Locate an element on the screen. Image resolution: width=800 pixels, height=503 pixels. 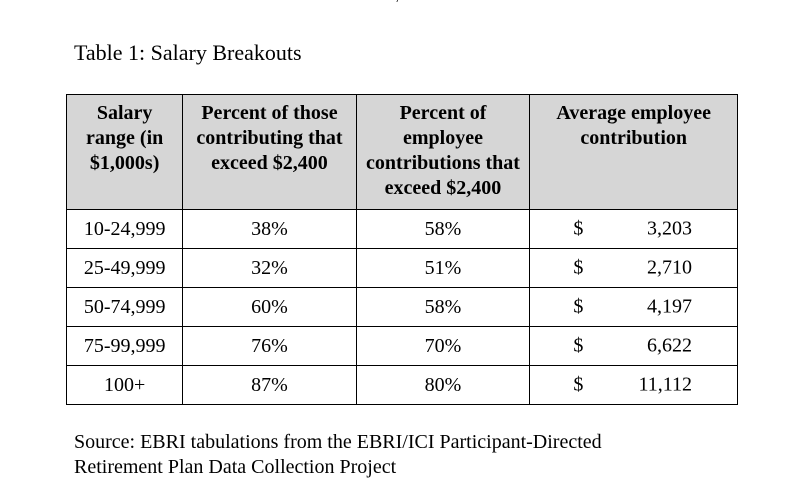
cell-salary-range: 10-24,999 is located at coordinates (124, 229).